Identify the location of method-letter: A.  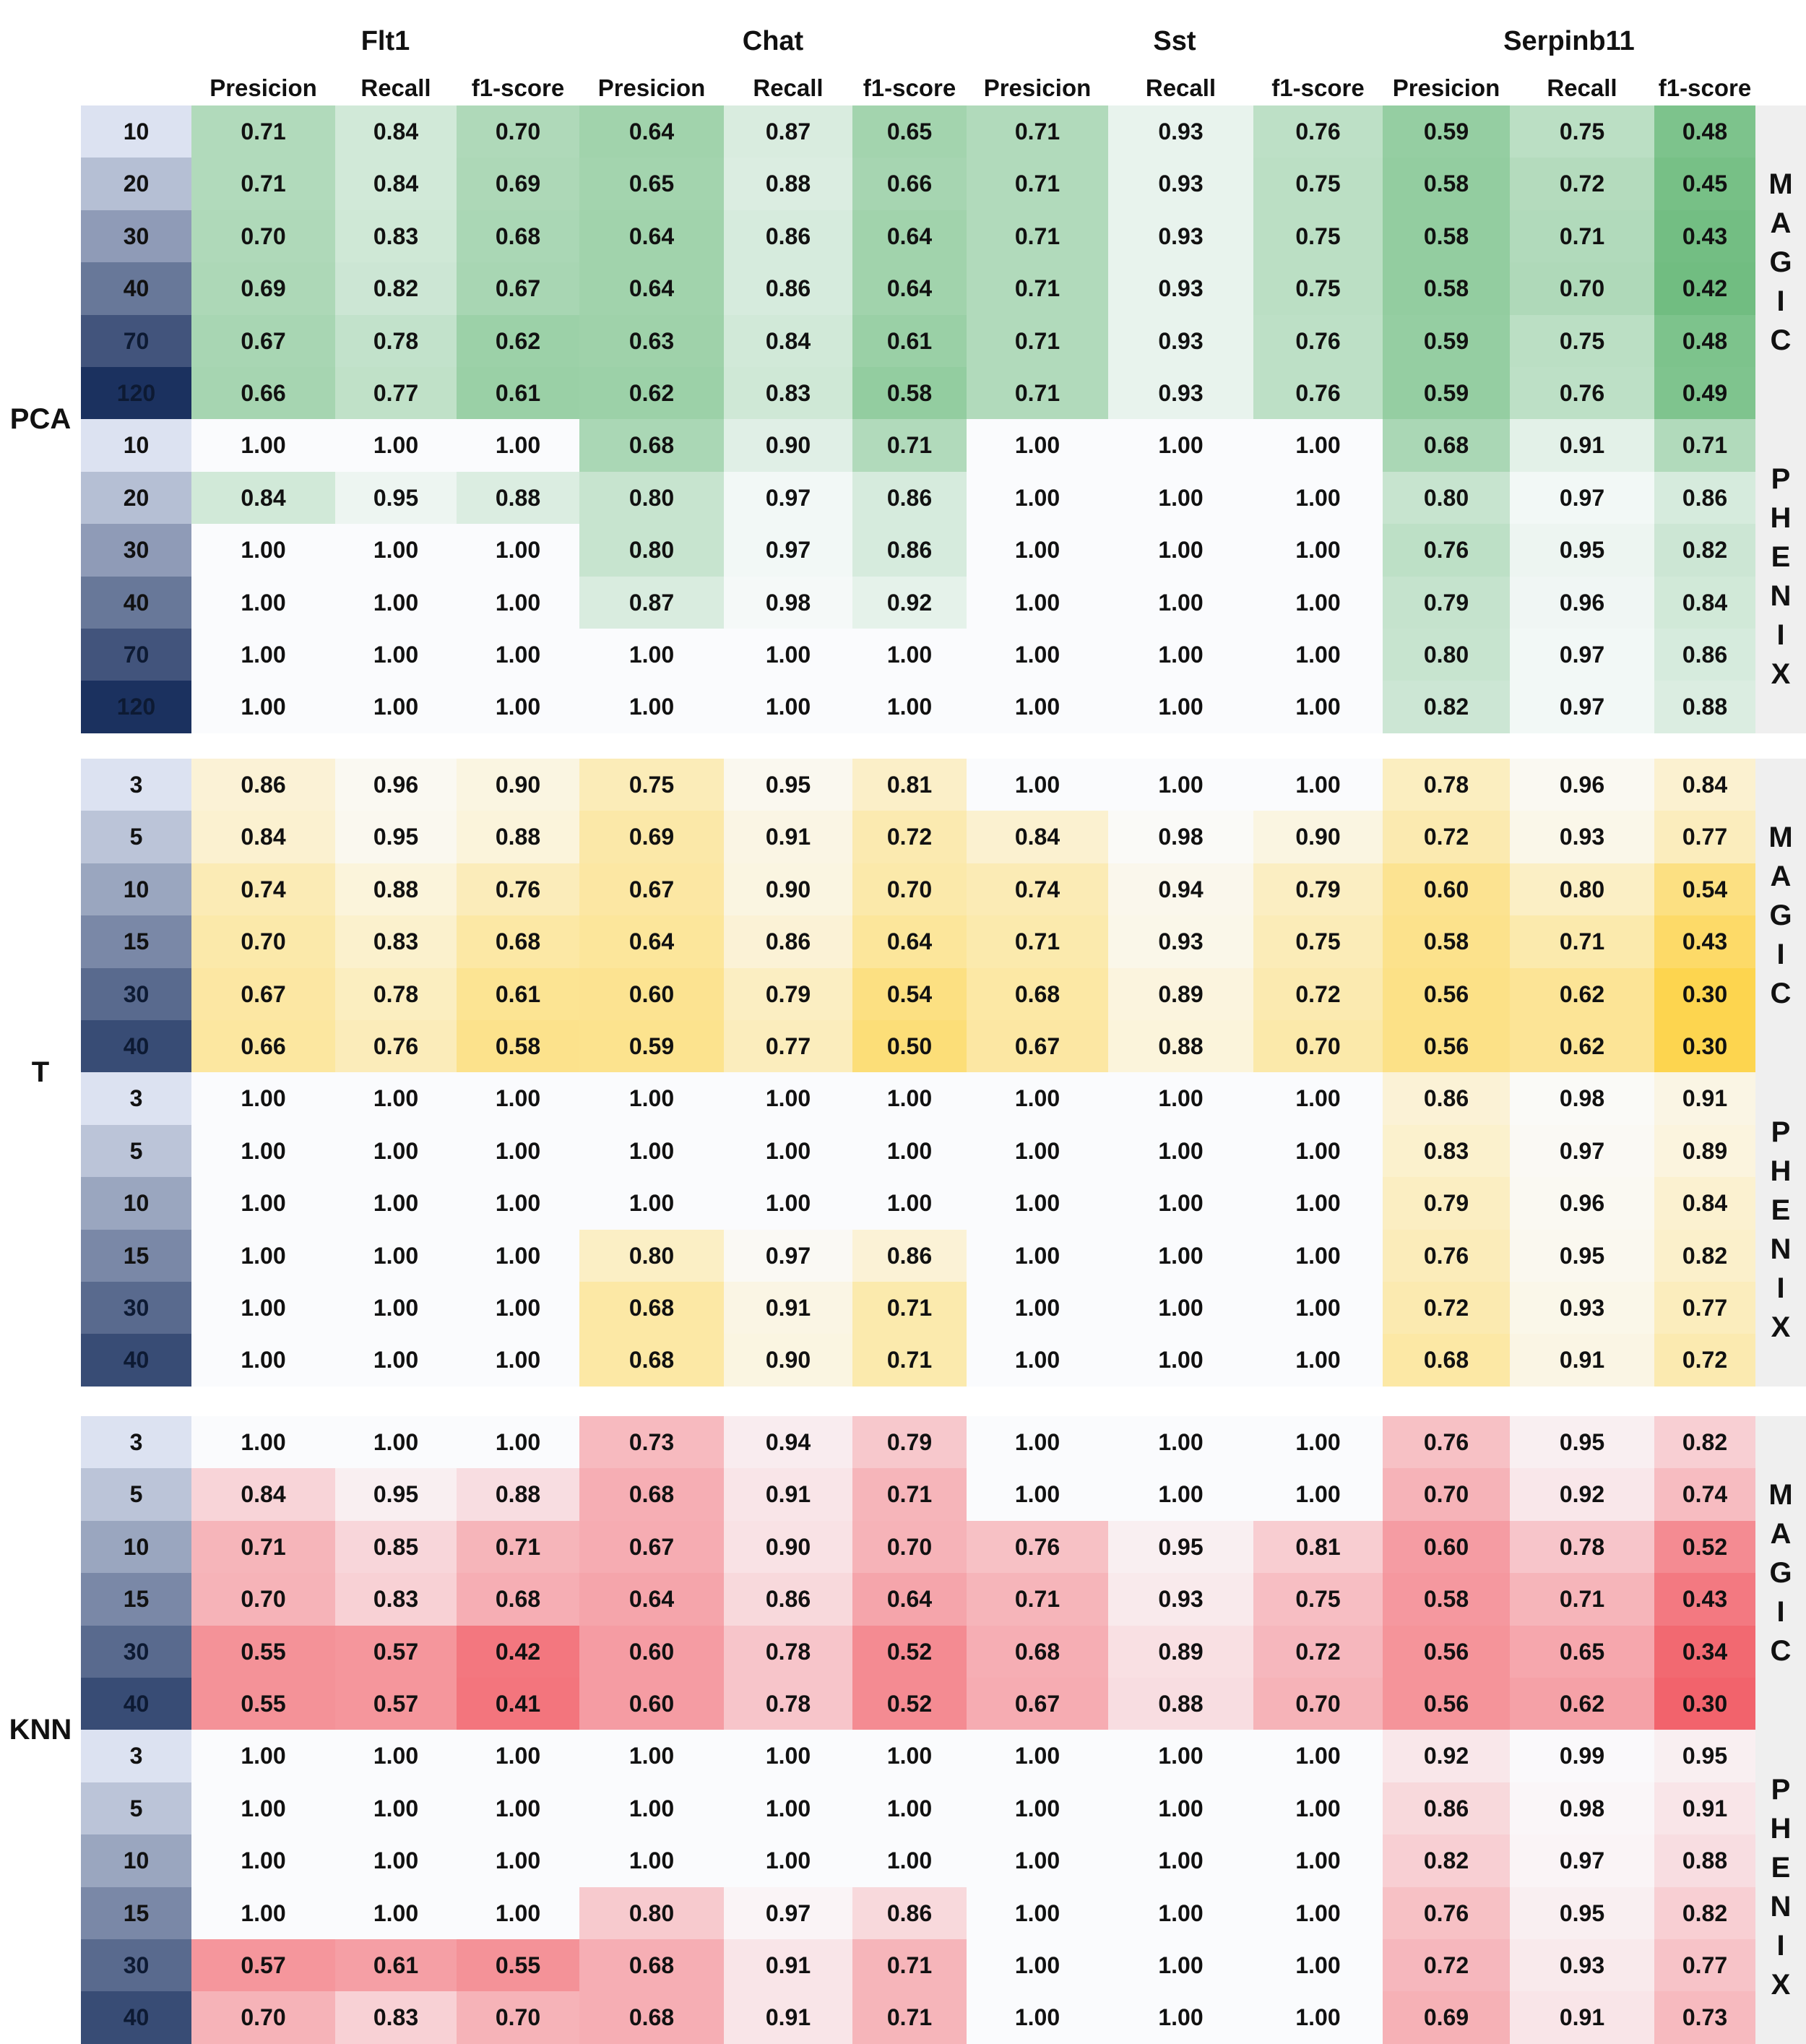
(1781, 1534).